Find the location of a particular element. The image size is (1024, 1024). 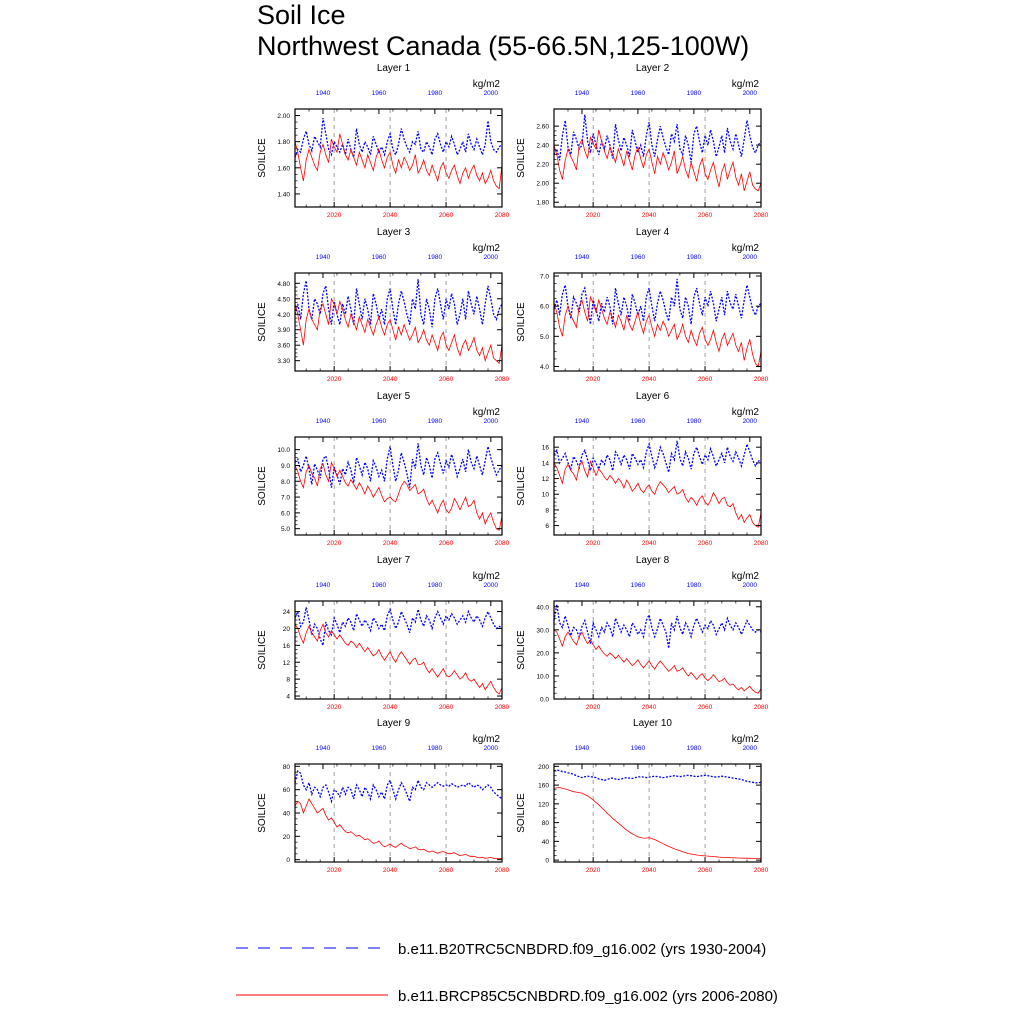

y-tick-label: 4.0 is located at coordinates (544, 367).